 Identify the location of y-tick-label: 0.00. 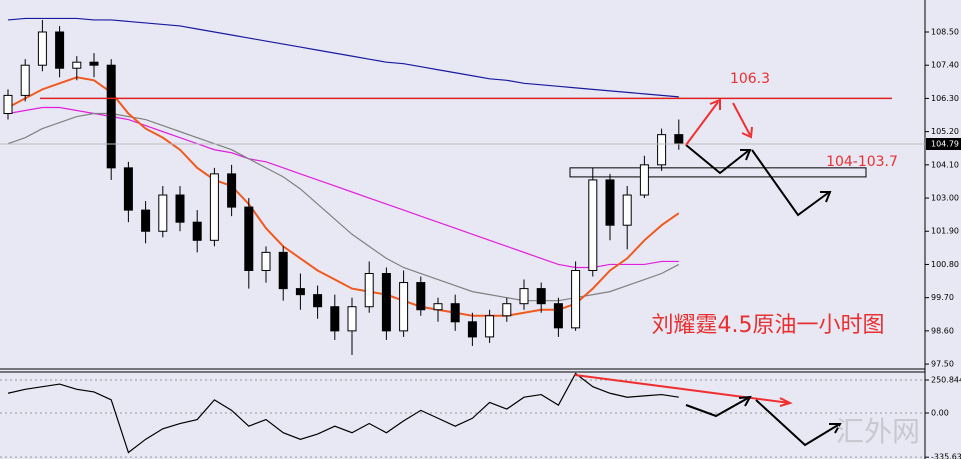
(940, 413).